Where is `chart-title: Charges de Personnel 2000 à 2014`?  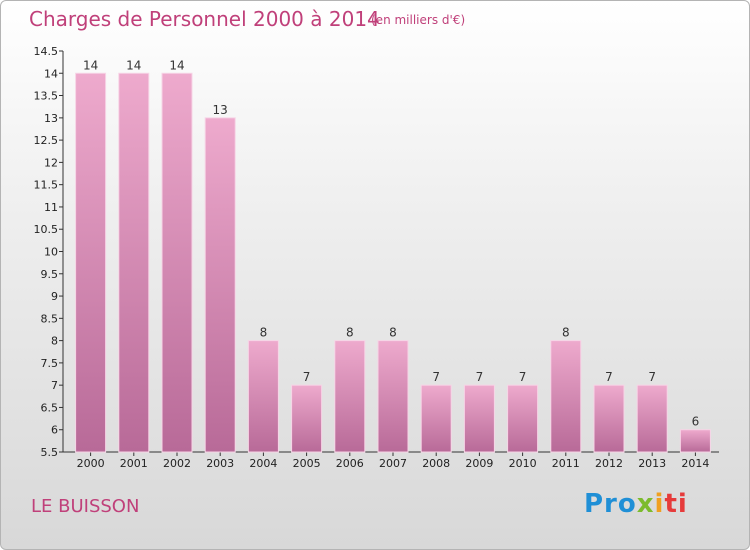
chart-title: Charges de Personnel 2000 à 2014 is located at coordinates (204, 19).